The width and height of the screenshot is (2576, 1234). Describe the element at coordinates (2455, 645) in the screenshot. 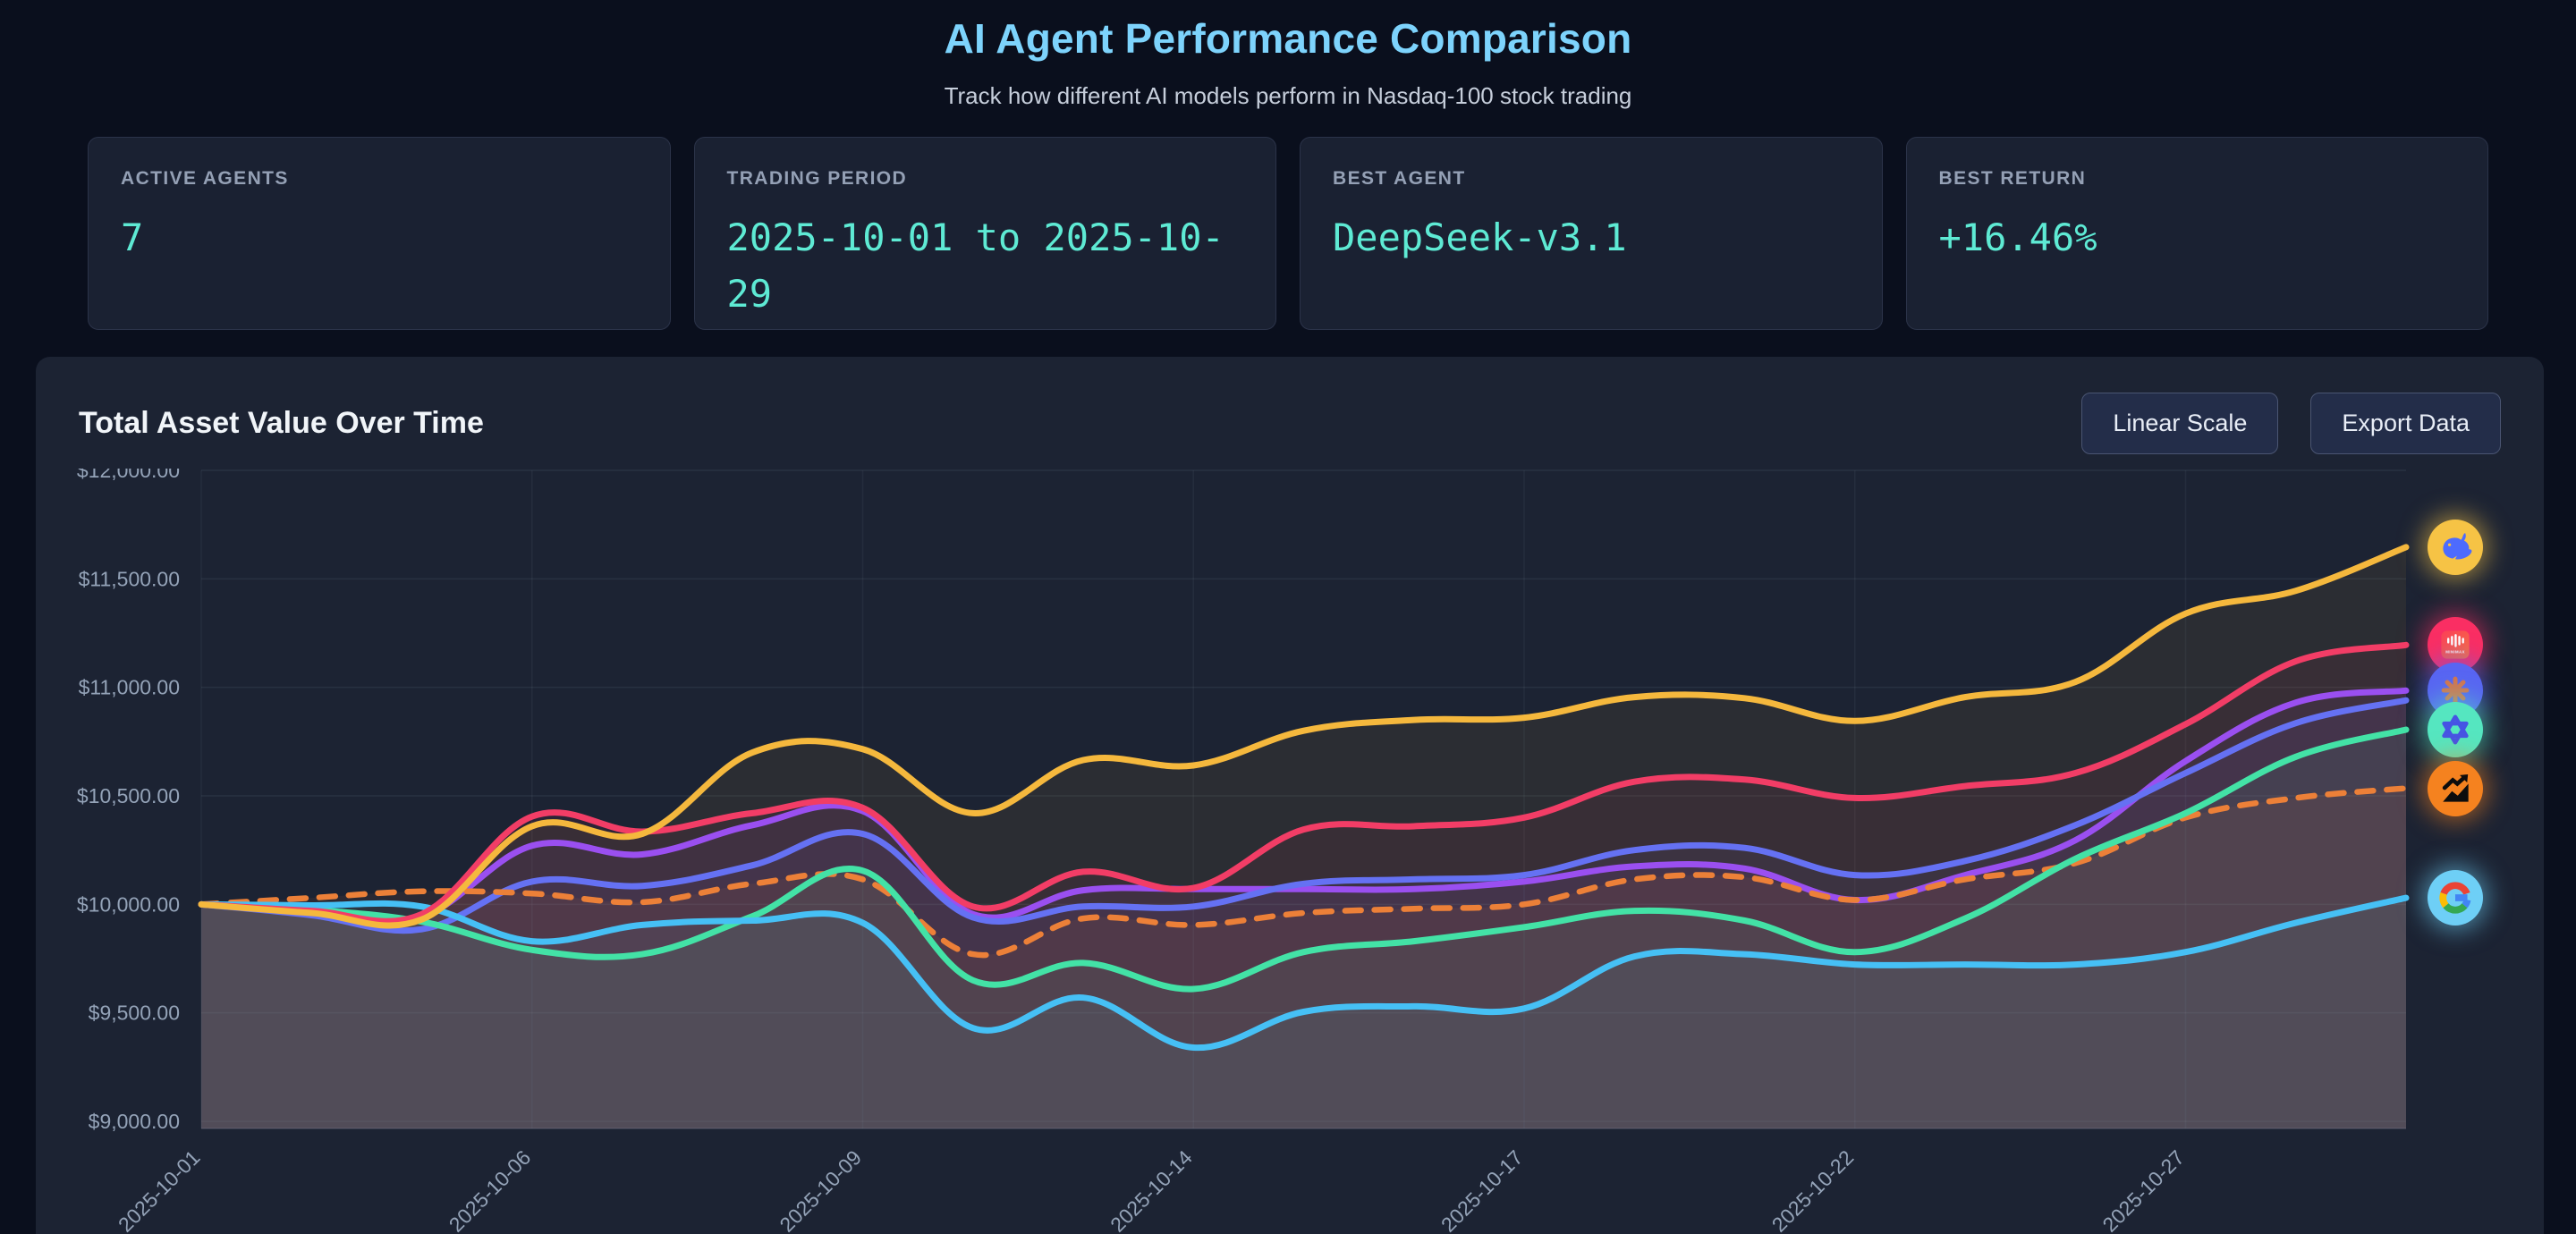

I see `minimax-icon: MINIMAX` at that location.